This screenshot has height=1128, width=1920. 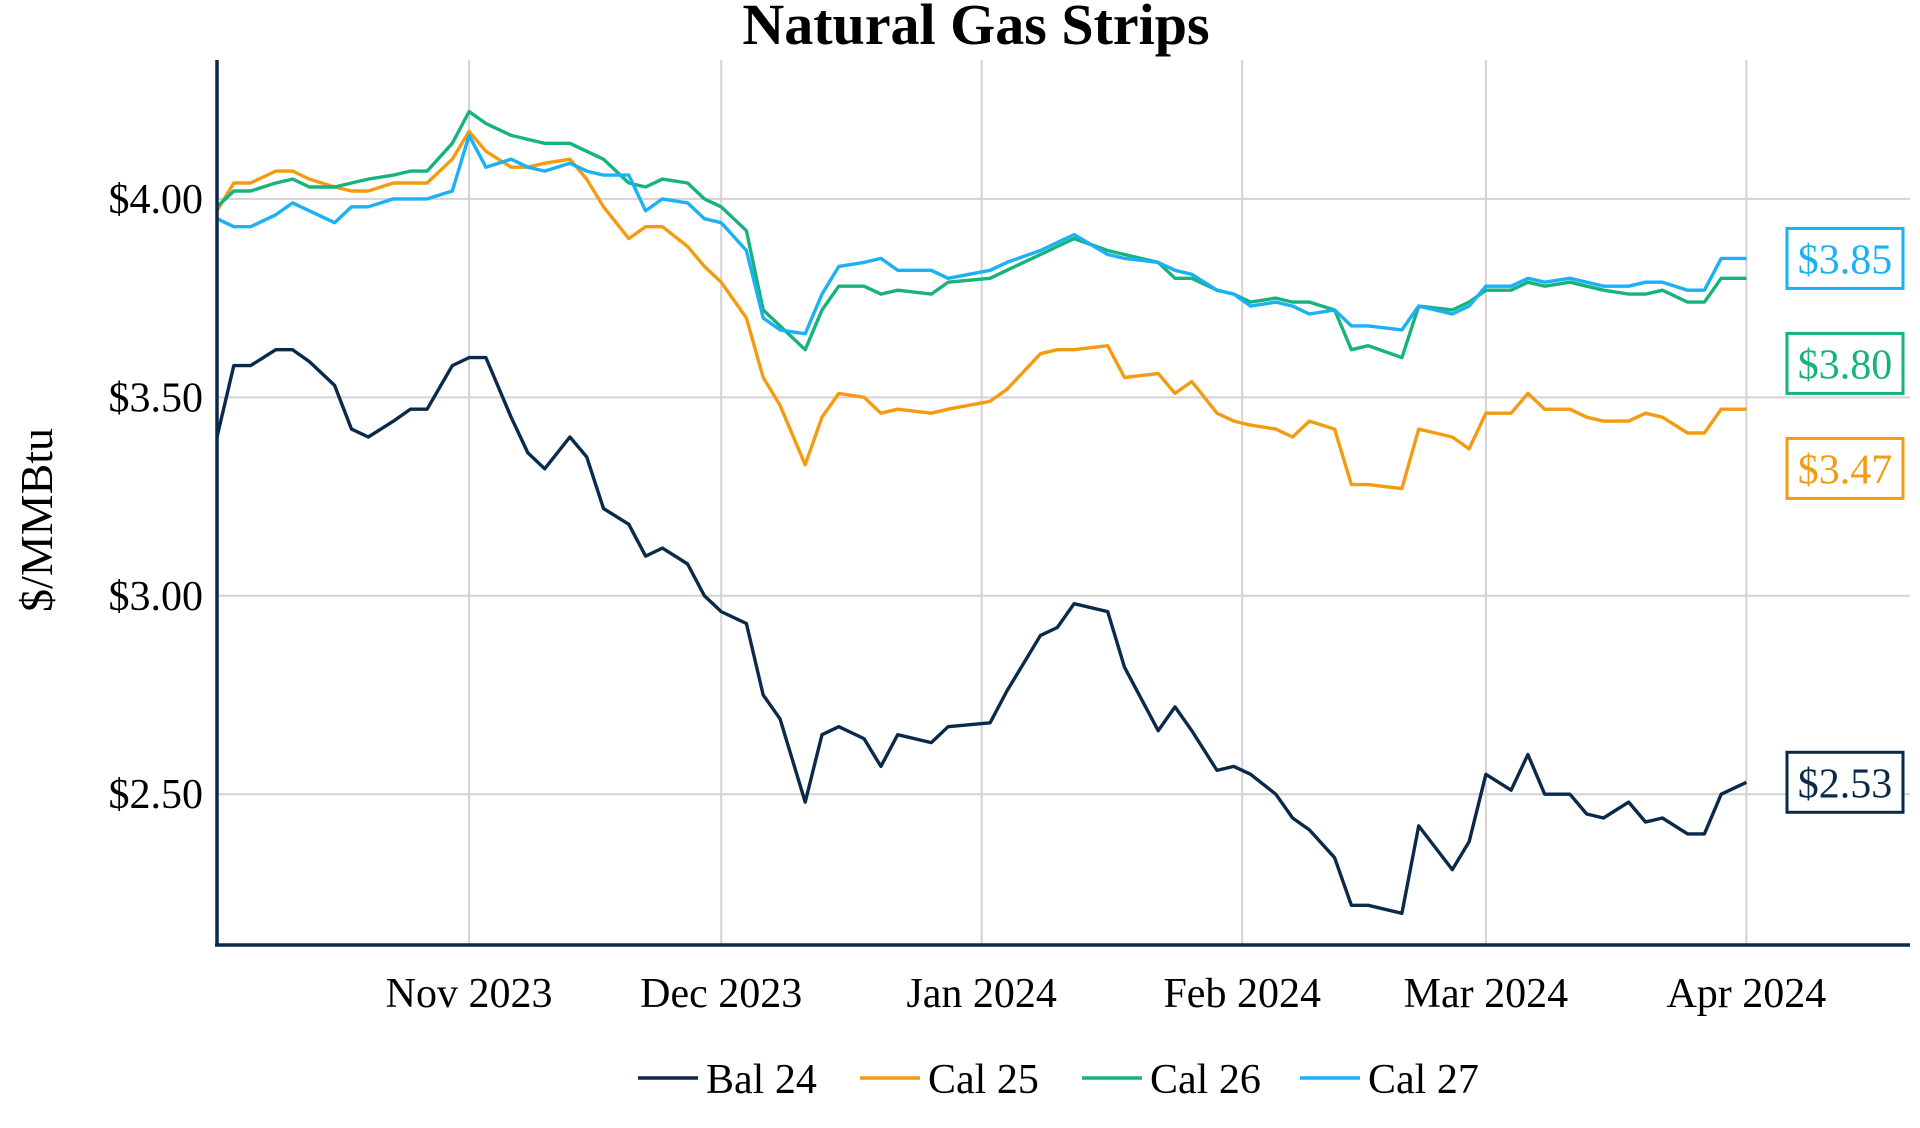 What do you see at coordinates (761, 1080) in the screenshot?
I see `legend-label: Bal 24` at bounding box center [761, 1080].